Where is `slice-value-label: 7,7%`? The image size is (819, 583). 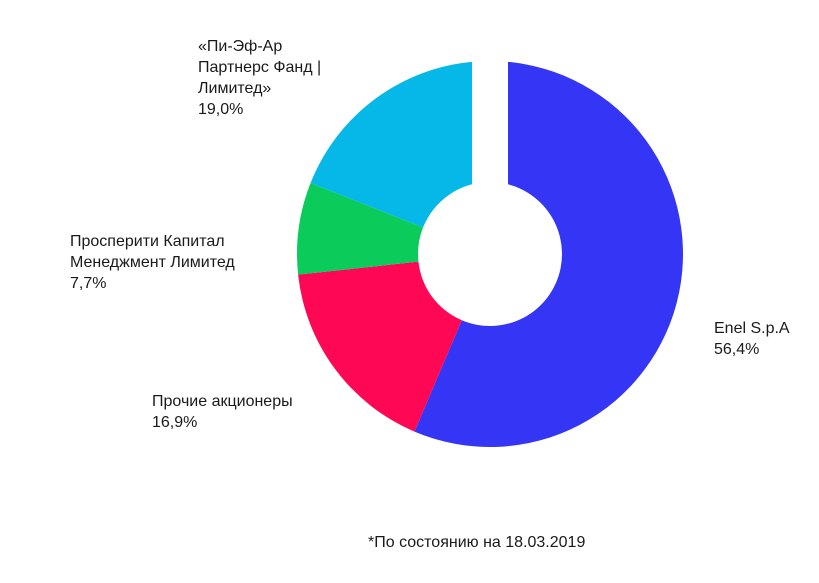 slice-value-label: 7,7% is located at coordinates (88, 283).